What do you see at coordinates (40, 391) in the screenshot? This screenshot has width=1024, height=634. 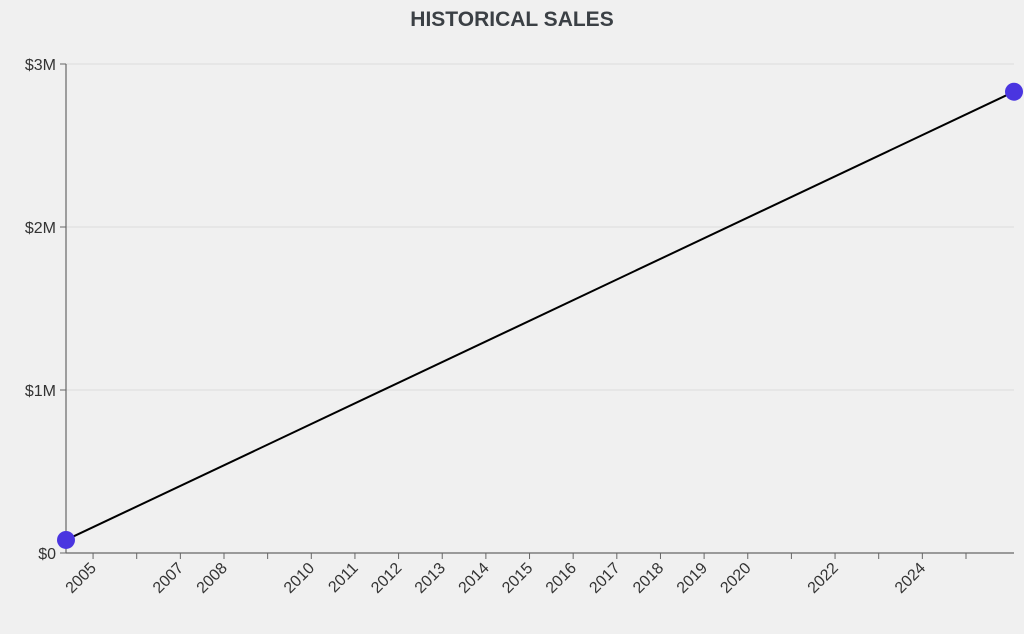 I see `y-tick-label: $1M` at bounding box center [40, 391].